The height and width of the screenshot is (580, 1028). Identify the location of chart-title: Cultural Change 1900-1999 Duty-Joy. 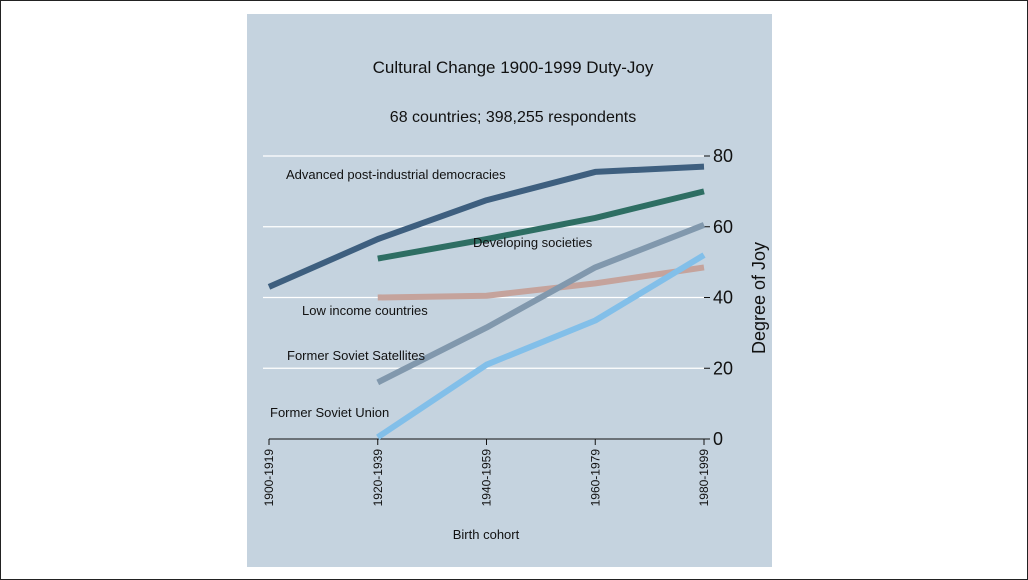
(513, 67).